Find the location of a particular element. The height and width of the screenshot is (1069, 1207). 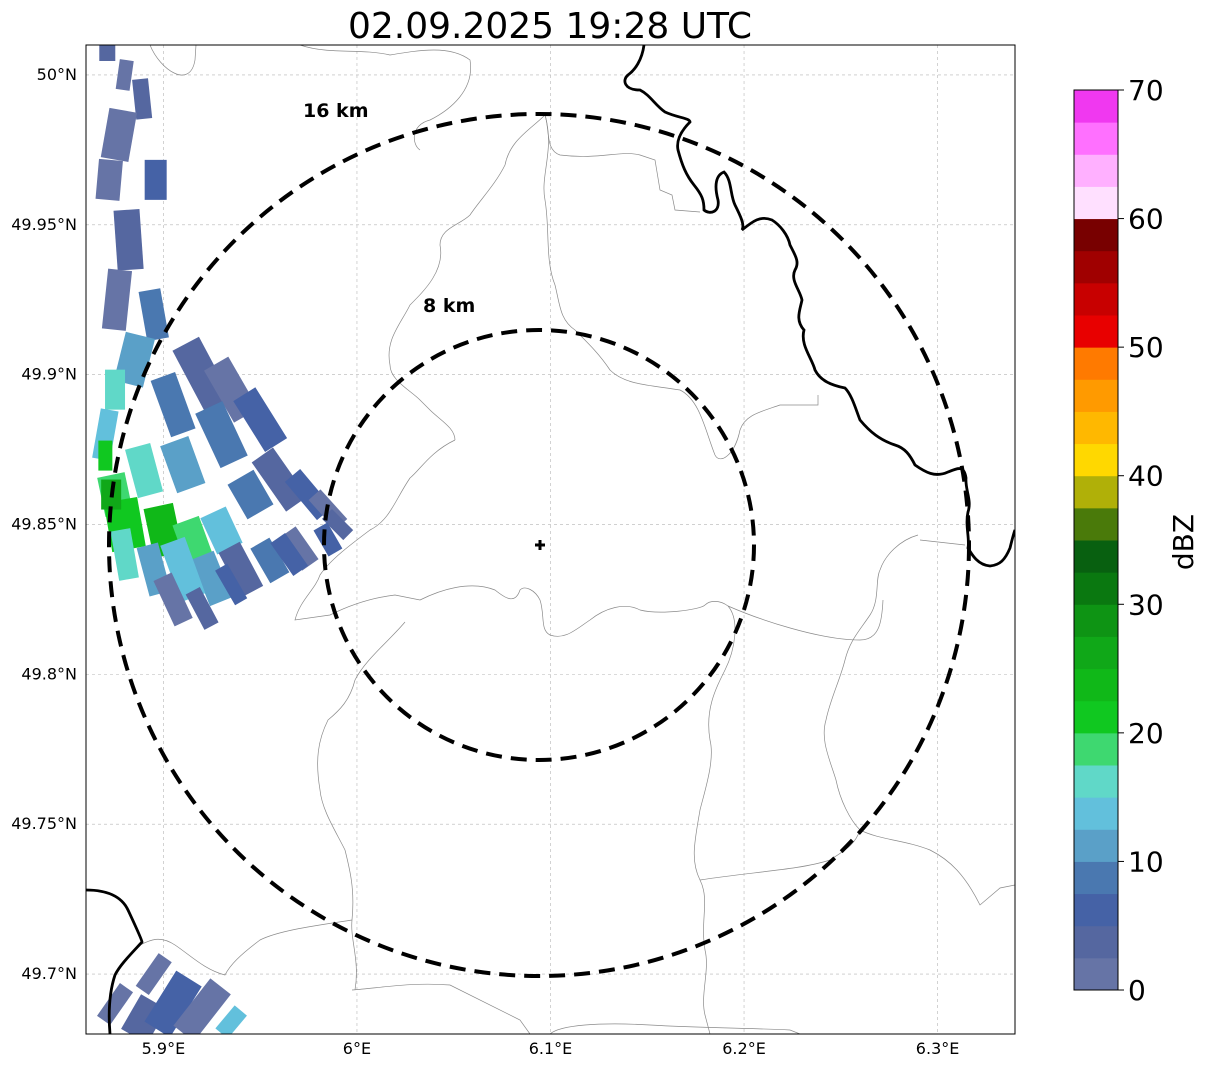

x-axis-ticks: 5.9°E 6°E 6.1°E 6.2°E 6.3°E is located at coordinates (551, 1048).